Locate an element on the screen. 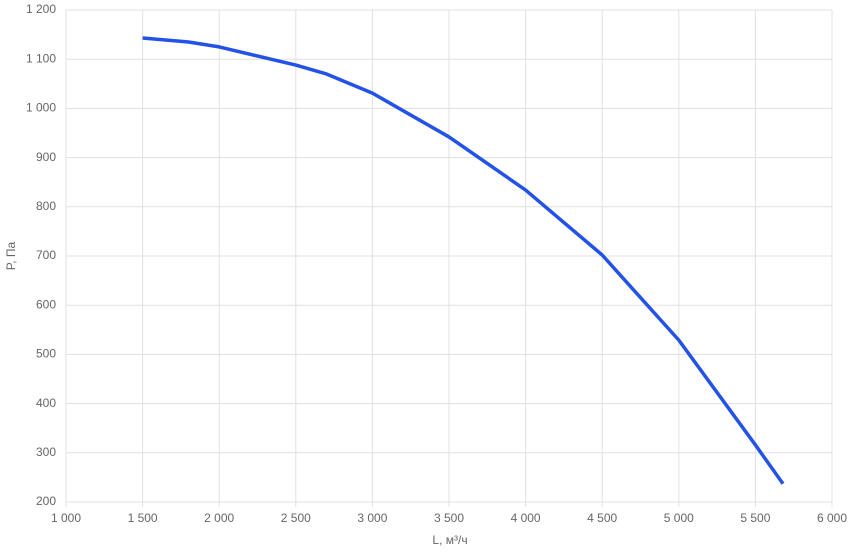  x-tick-label: 2 500 is located at coordinates (296, 518).